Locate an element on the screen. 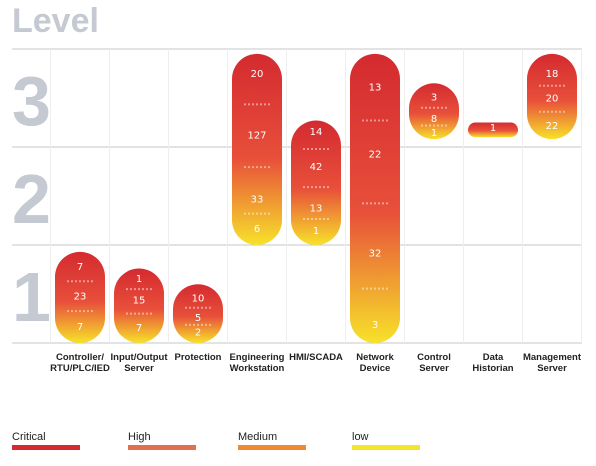 This screenshot has width=596, height=466. category-label: HMI/SCADA is located at coordinates (316, 357).